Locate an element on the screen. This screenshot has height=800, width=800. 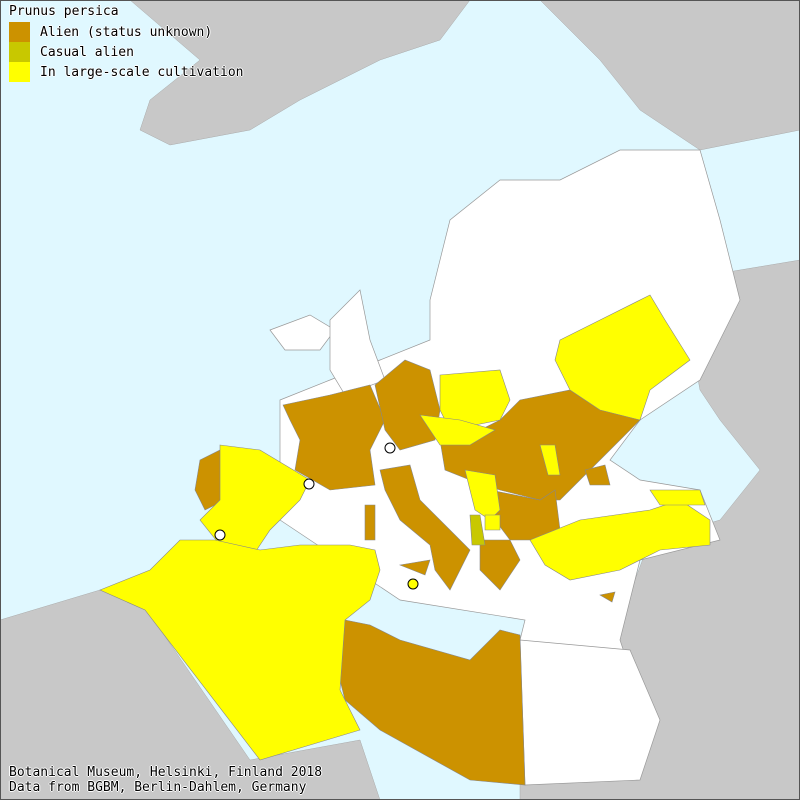
region-central-russia is located at coordinates (622, 357).